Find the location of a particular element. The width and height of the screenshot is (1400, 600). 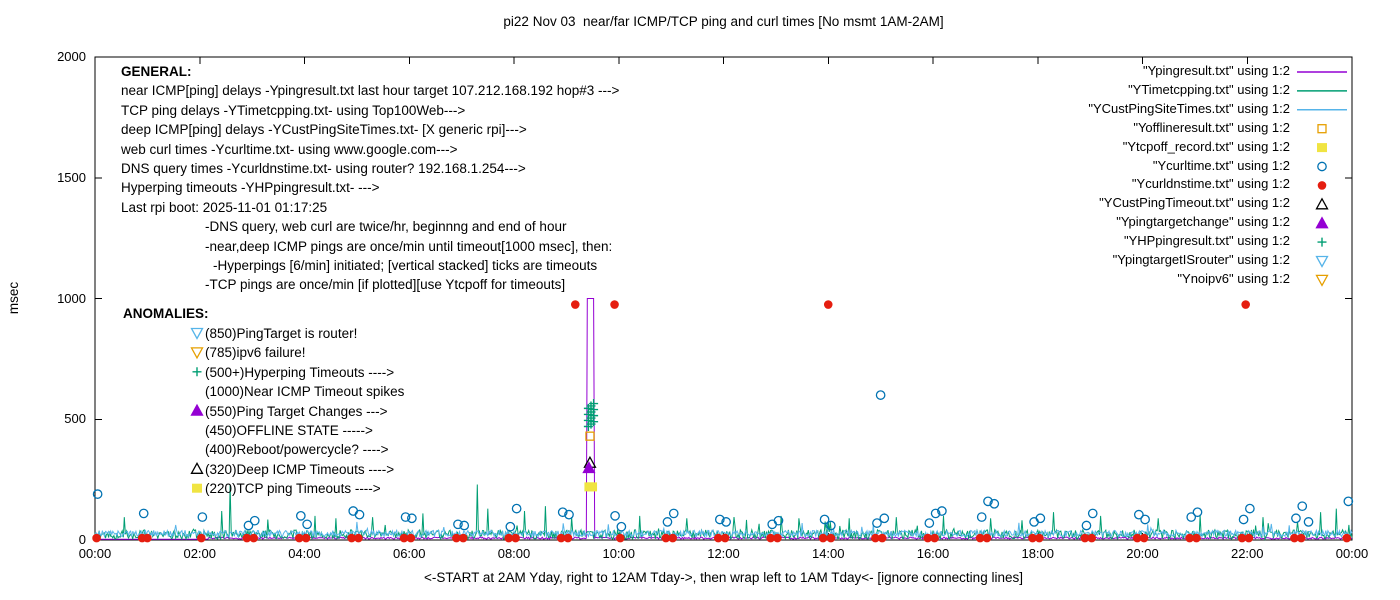

legend-sample-triangle-up-open is located at coordinates (1322, 203).